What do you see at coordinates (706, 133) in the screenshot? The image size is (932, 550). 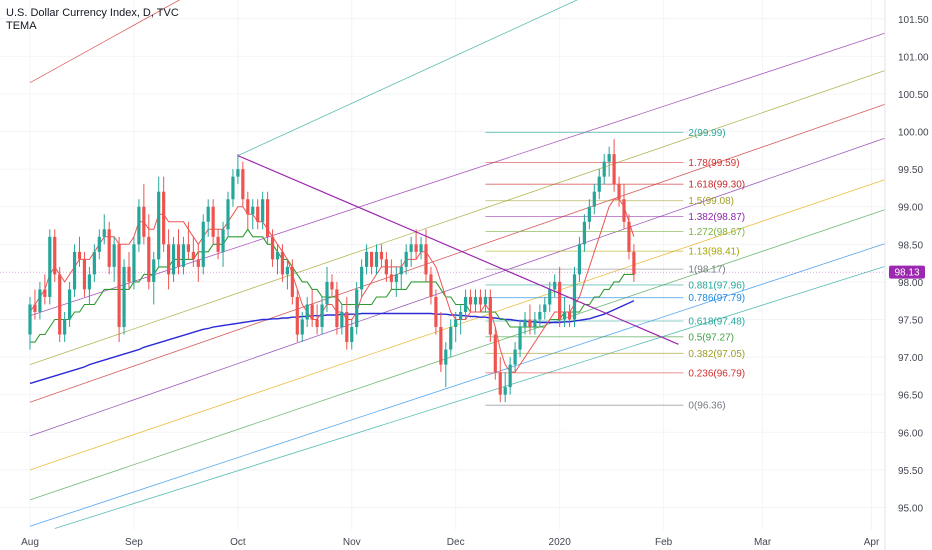 I see `fib-level-label: 2(99.99)` at bounding box center [706, 133].